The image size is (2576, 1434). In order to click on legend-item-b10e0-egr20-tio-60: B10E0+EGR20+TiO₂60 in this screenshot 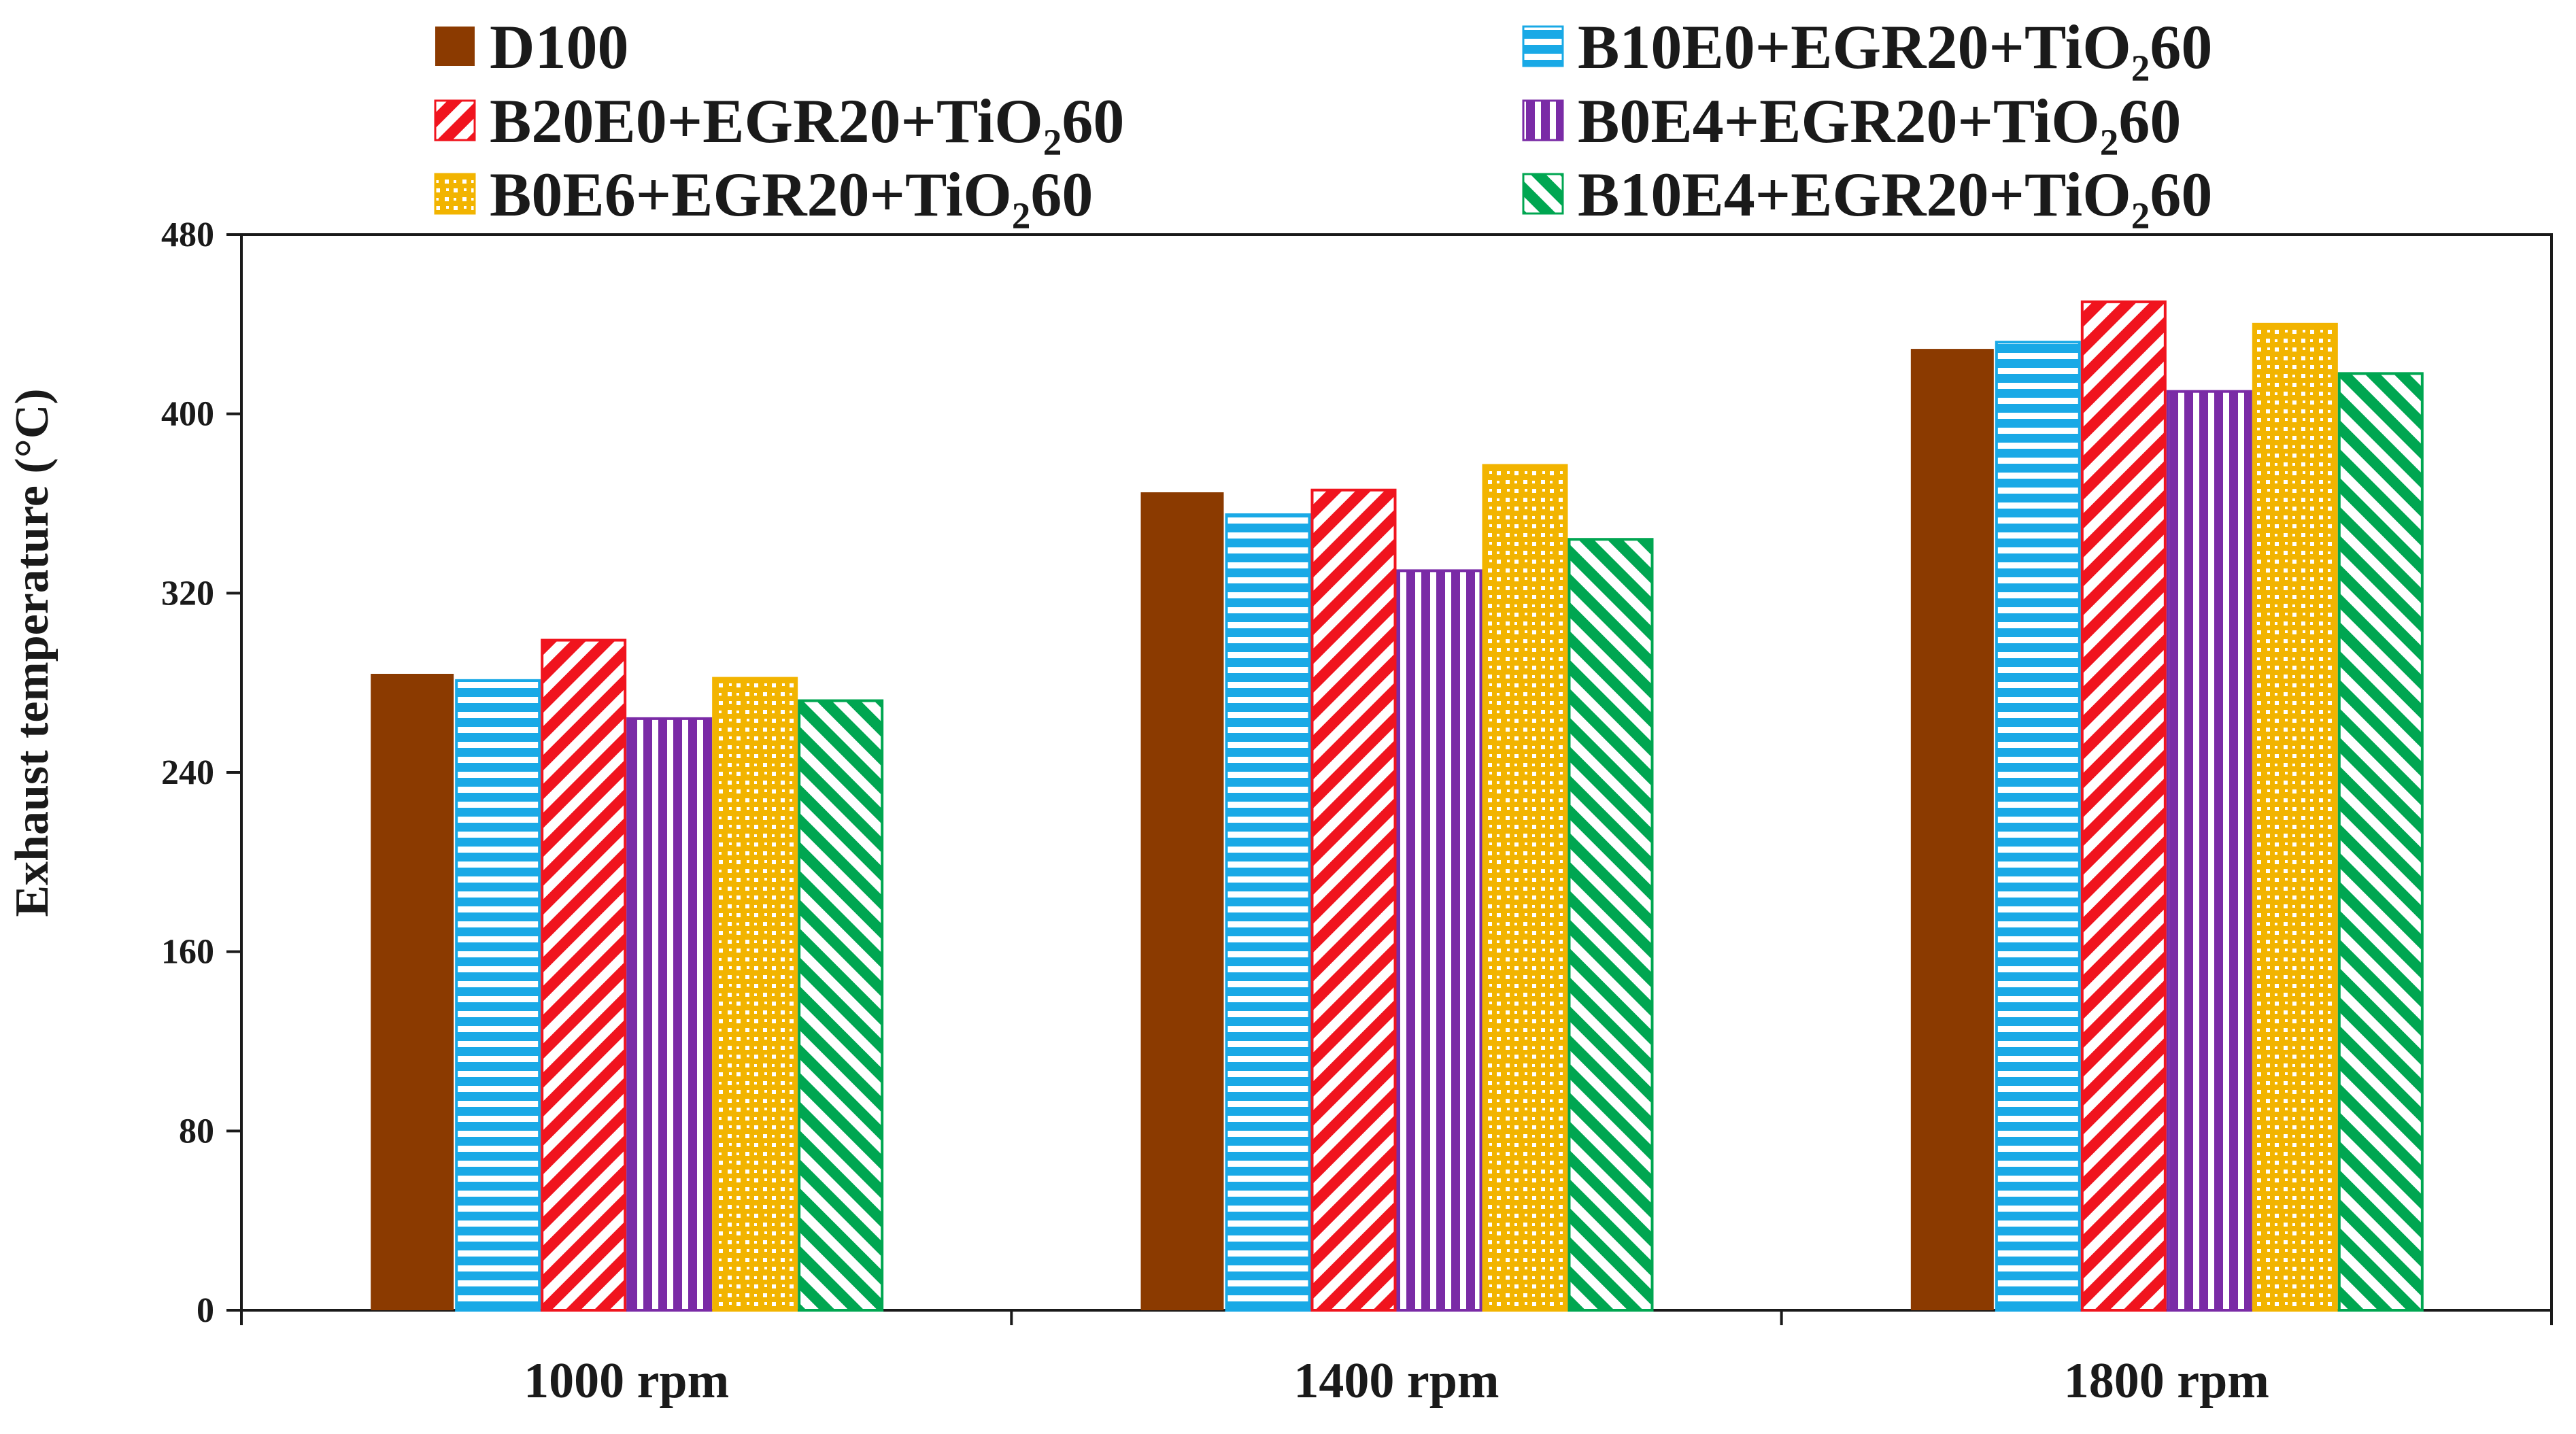, I will do `click(1867, 47)`.